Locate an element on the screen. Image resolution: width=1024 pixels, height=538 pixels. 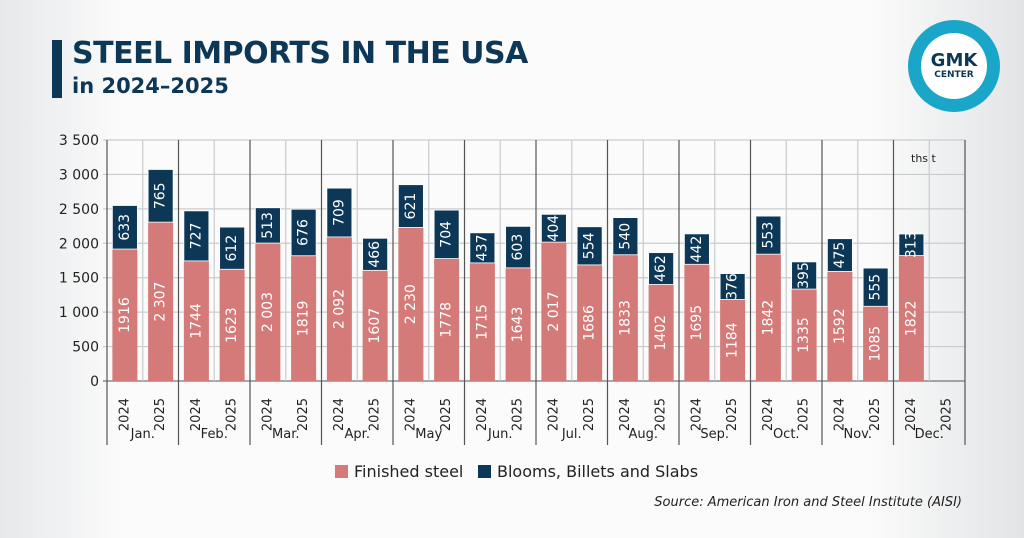
data-label-finished: 2 017 is located at coordinates (554, 312).